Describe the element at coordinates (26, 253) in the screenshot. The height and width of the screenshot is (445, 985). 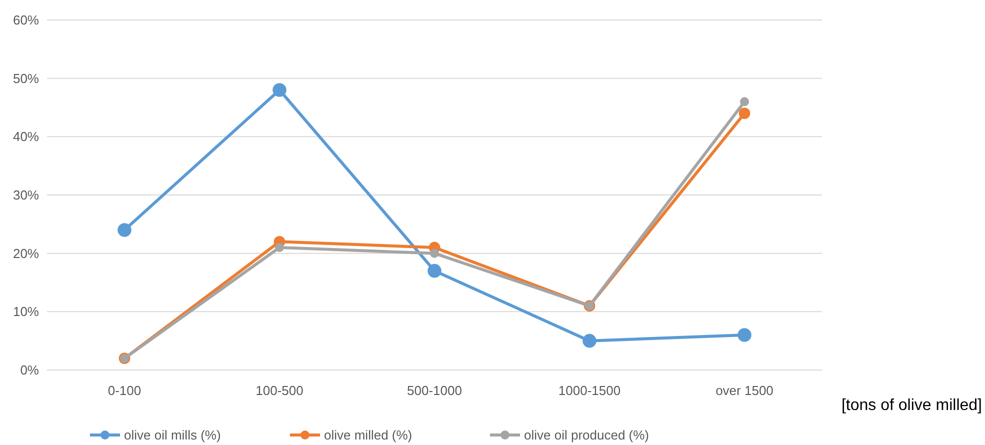
I see `y-tick-label: 20%` at that location.